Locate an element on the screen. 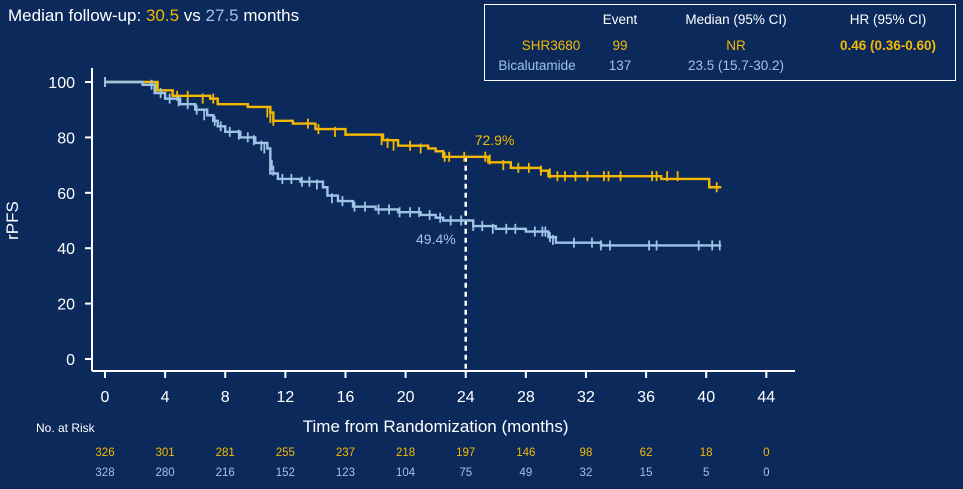 The image size is (963, 489). risk-value-shr3680: 281 is located at coordinates (225, 453).